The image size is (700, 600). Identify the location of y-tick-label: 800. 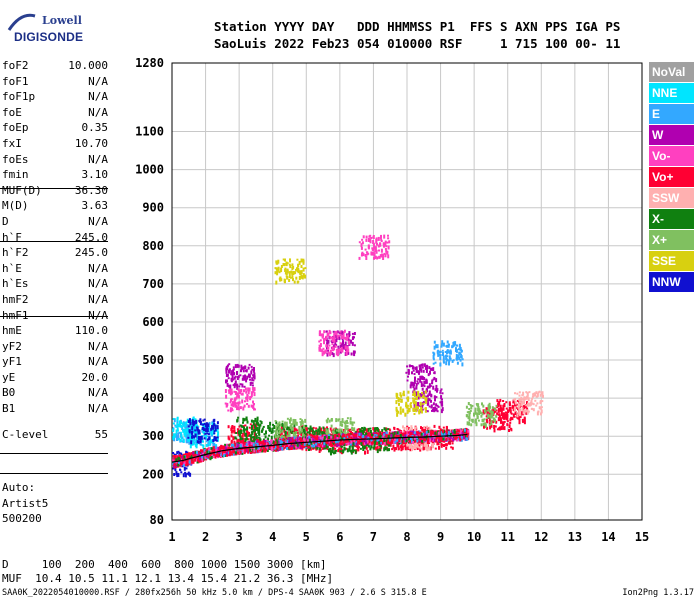
(153, 246).